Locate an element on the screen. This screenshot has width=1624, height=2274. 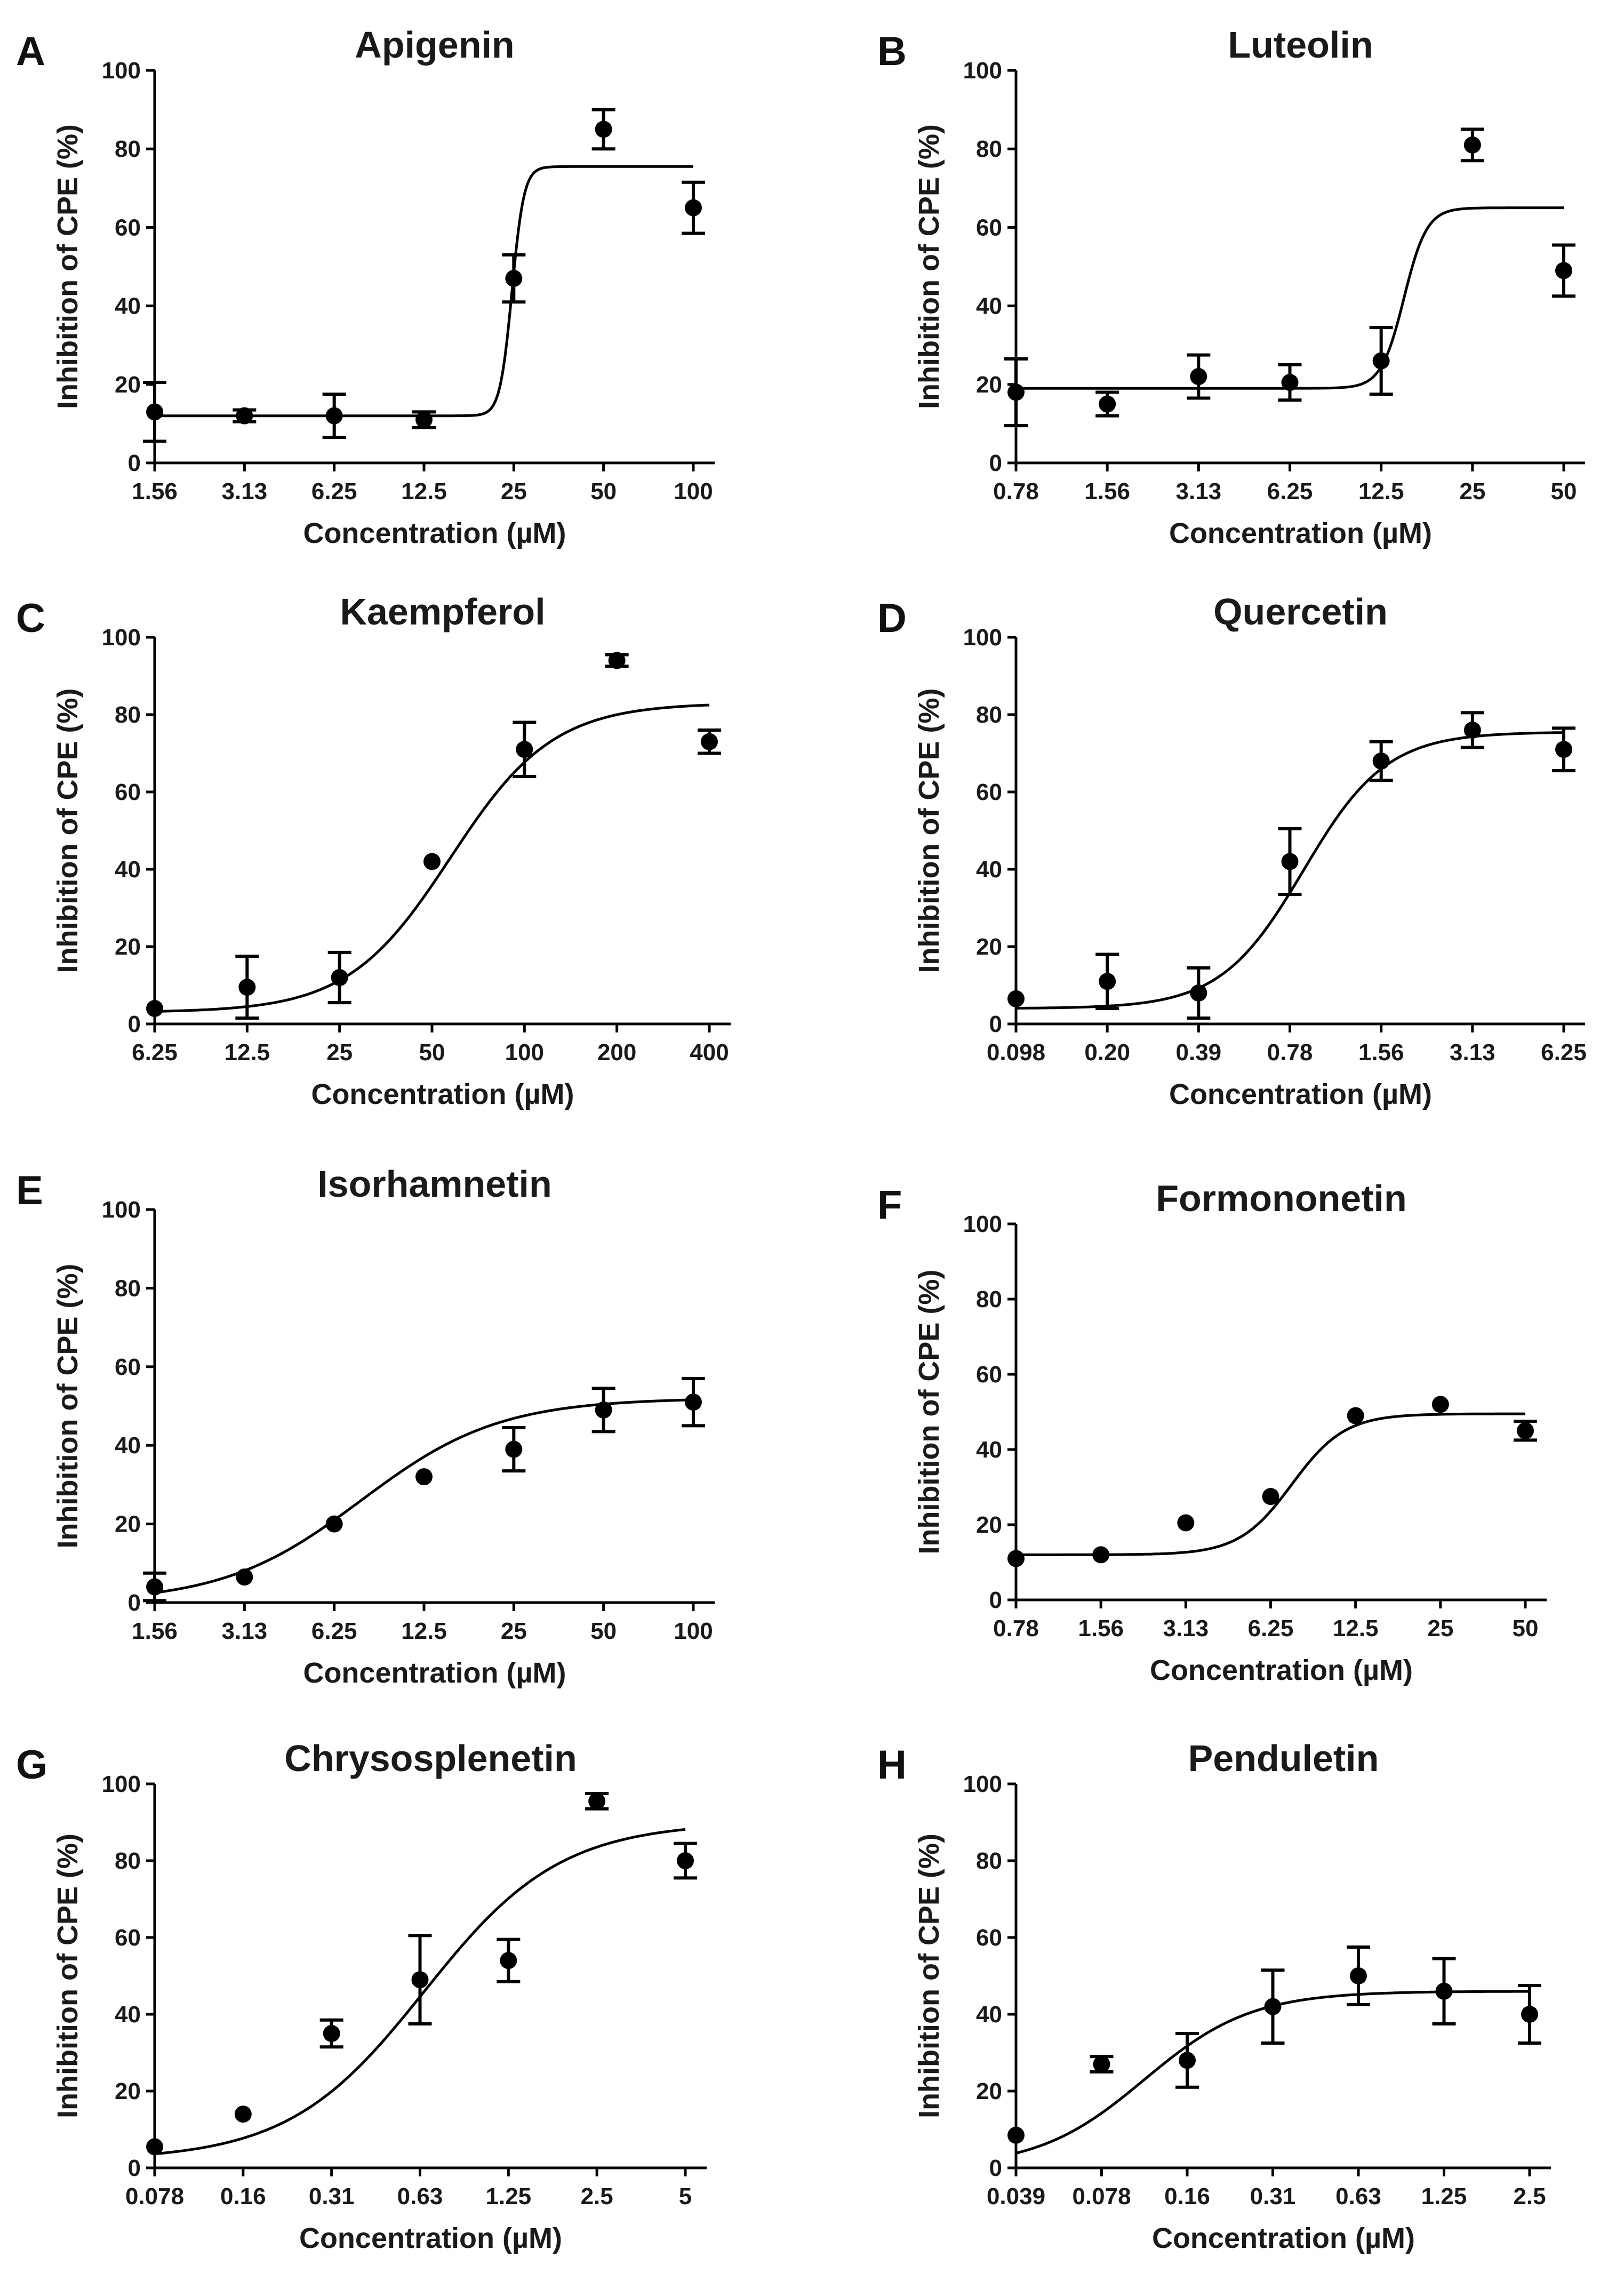
fit-curve is located at coordinates (424, 291).